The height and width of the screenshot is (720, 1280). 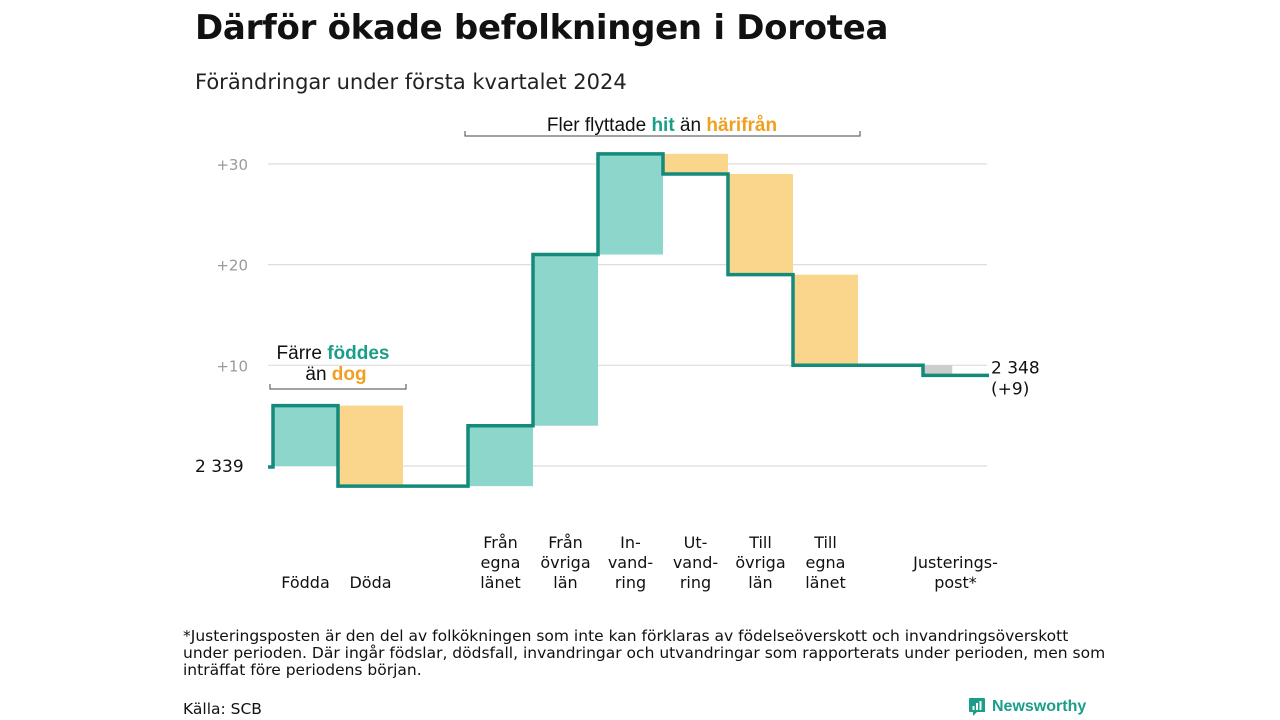 What do you see at coordinates (370, 582) in the screenshot?
I see `category-label-doda: Döda` at bounding box center [370, 582].